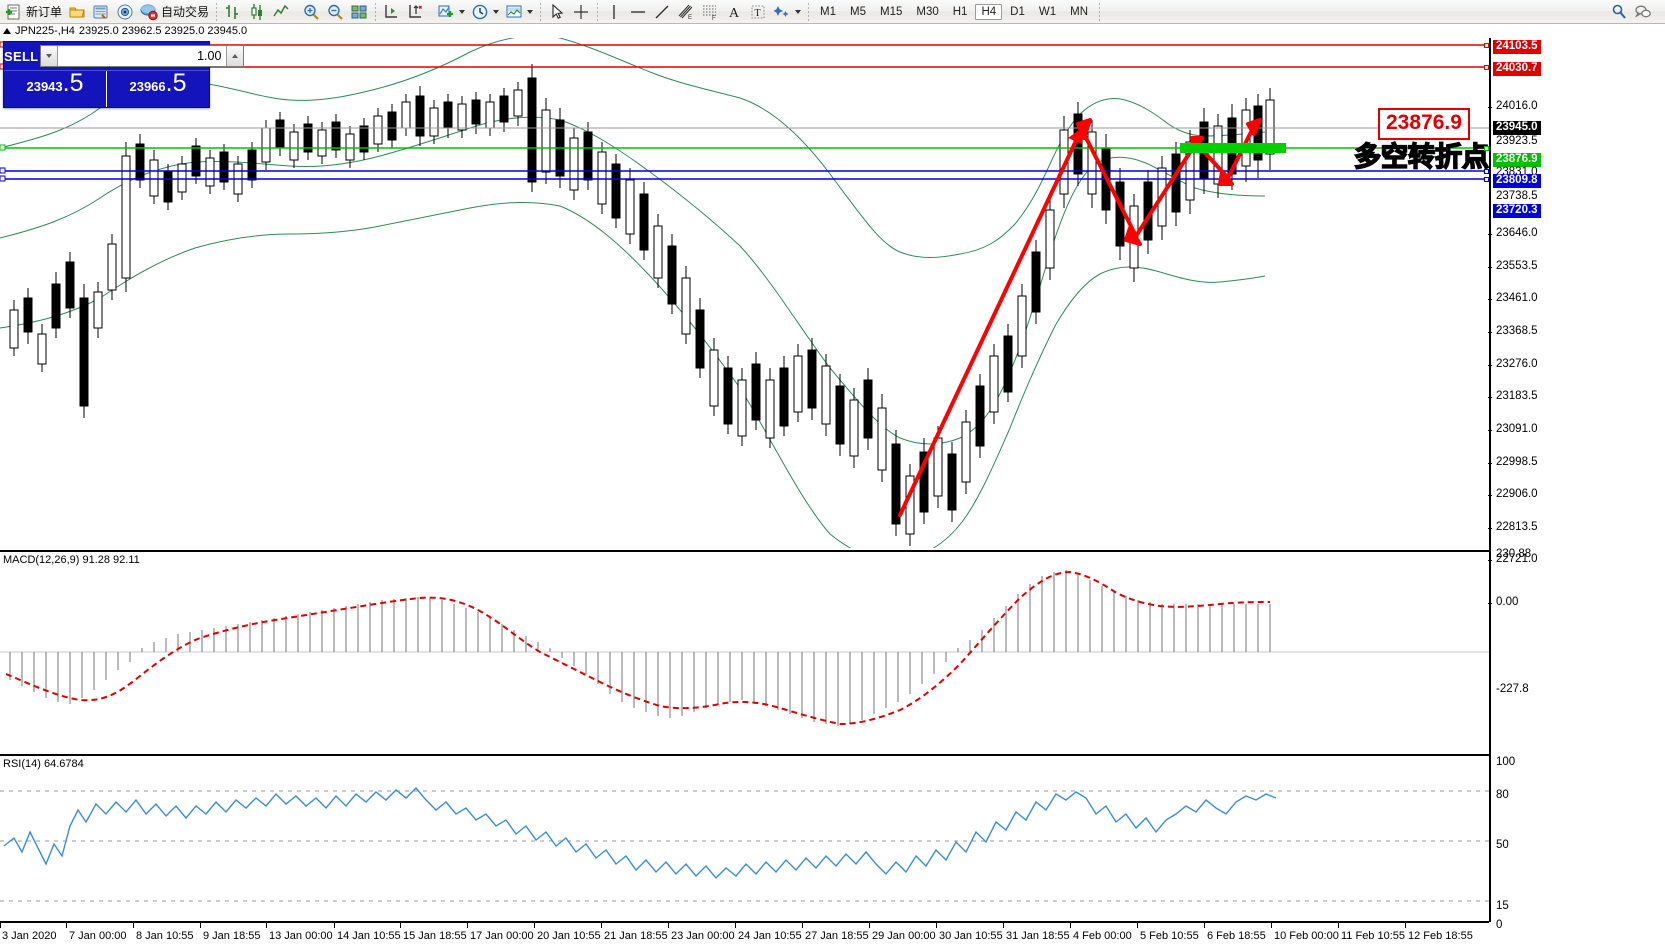 Image resolution: width=1665 pixels, height=948 pixels. I want to click on cursor-button, so click(557, 12).